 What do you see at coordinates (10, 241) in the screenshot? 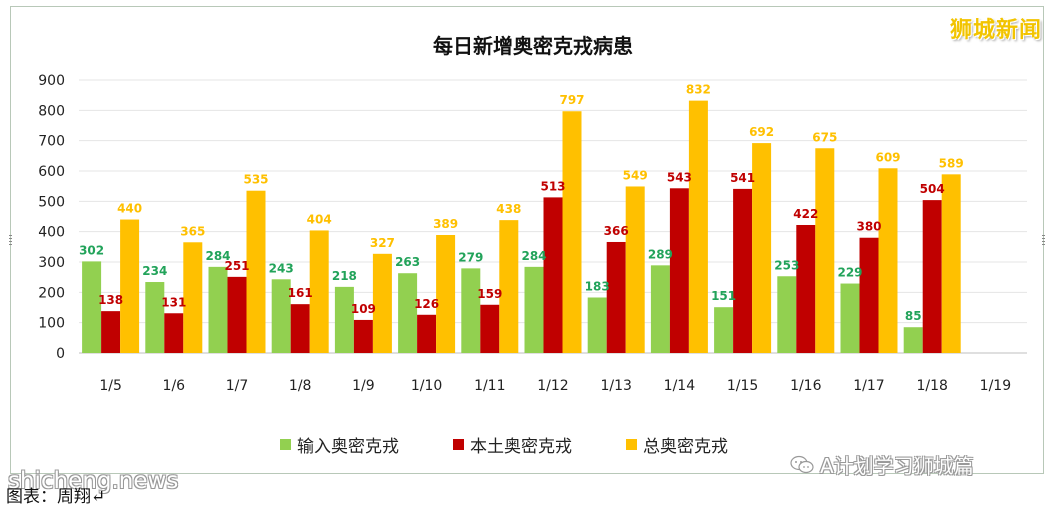
I see `resize-handle-left` at bounding box center [10, 241].